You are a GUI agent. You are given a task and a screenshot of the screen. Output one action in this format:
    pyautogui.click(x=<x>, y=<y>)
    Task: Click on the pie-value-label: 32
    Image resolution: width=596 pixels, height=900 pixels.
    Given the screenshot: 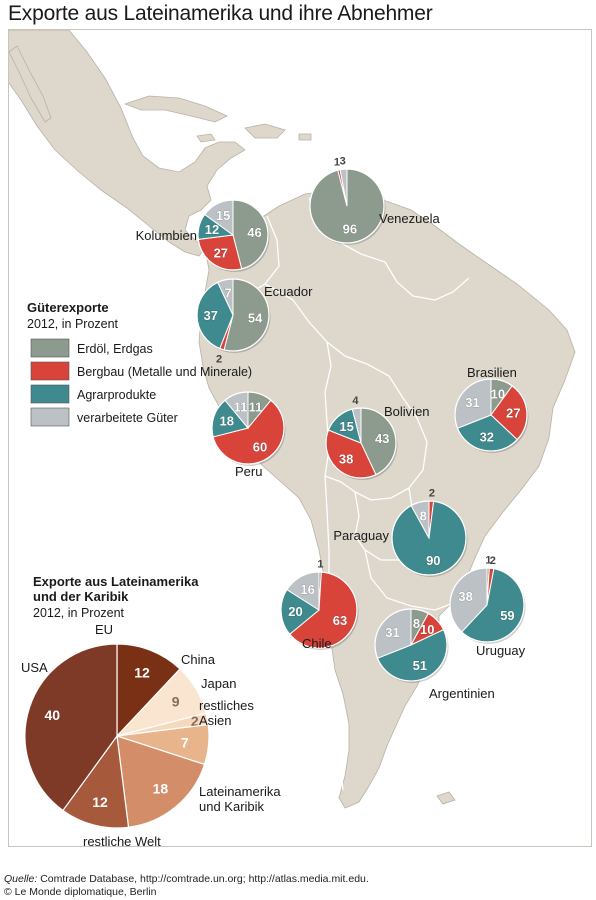 What is the action you would take?
    pyautogui.click(x=487, y=436)
    